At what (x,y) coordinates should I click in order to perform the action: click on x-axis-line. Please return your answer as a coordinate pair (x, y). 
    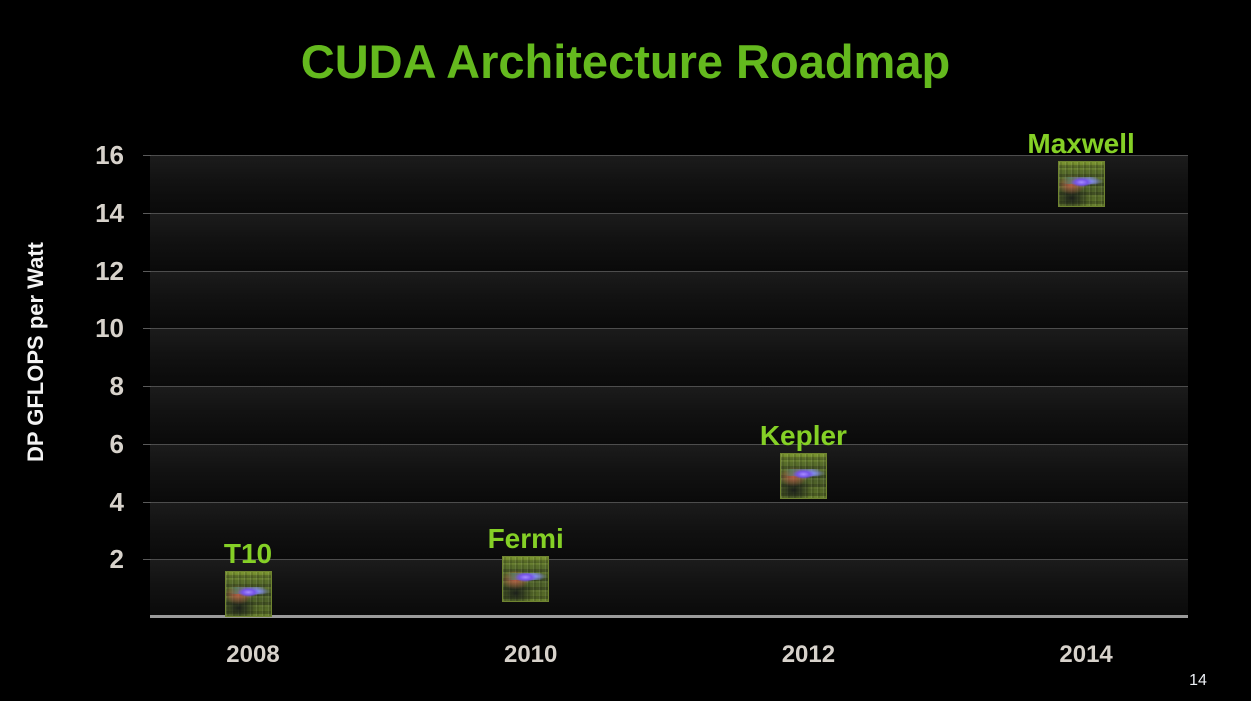
    Looking at the image, I should click on (669, 616).